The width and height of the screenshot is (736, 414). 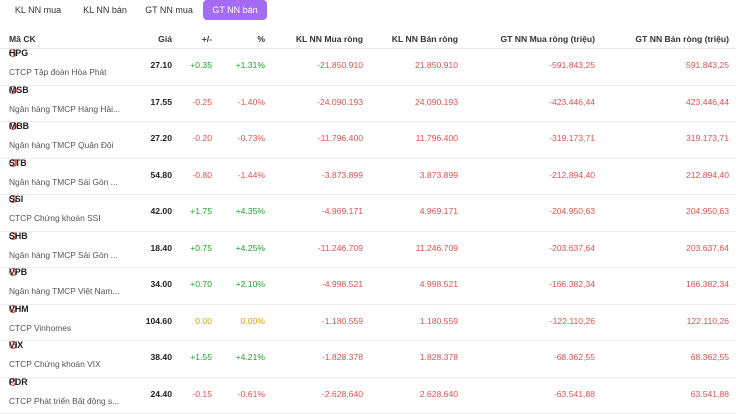 I want to click on change-cell: 0.00, so click(x=203, y=321).